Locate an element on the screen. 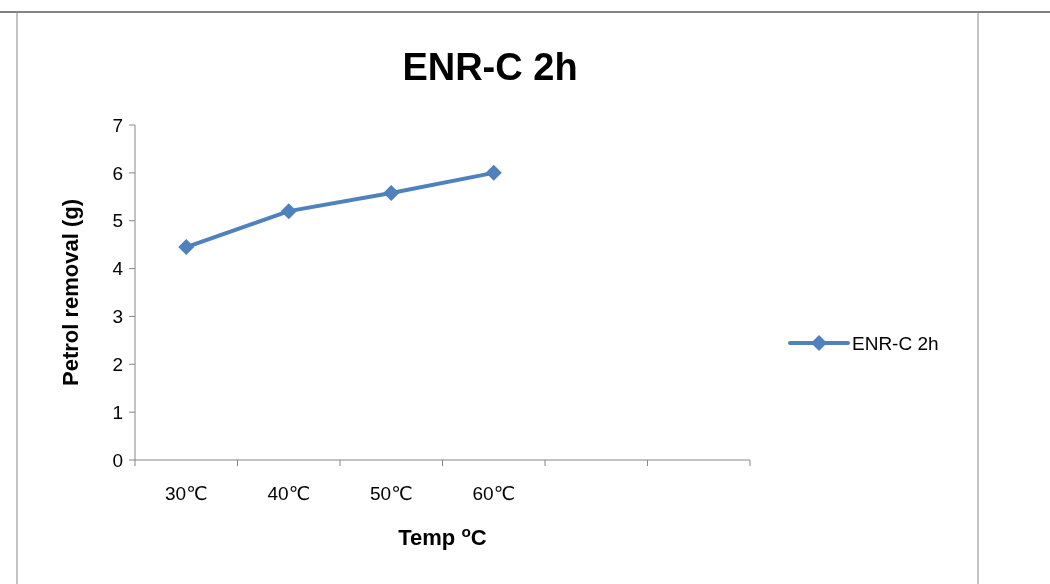  y-tick-label: 7 is located at coordinates (117, 125).